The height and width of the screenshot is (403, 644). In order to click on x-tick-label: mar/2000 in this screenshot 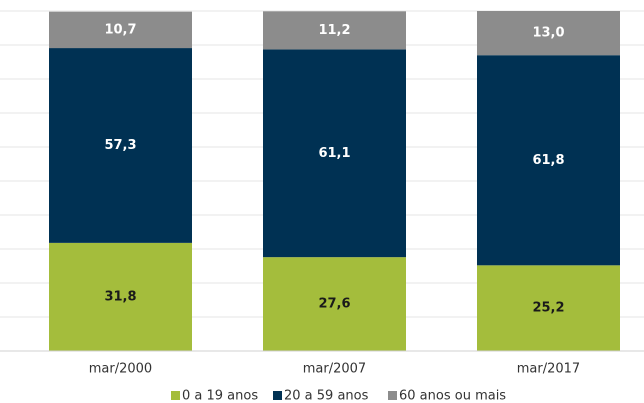, I will do `click(120, 369)`.